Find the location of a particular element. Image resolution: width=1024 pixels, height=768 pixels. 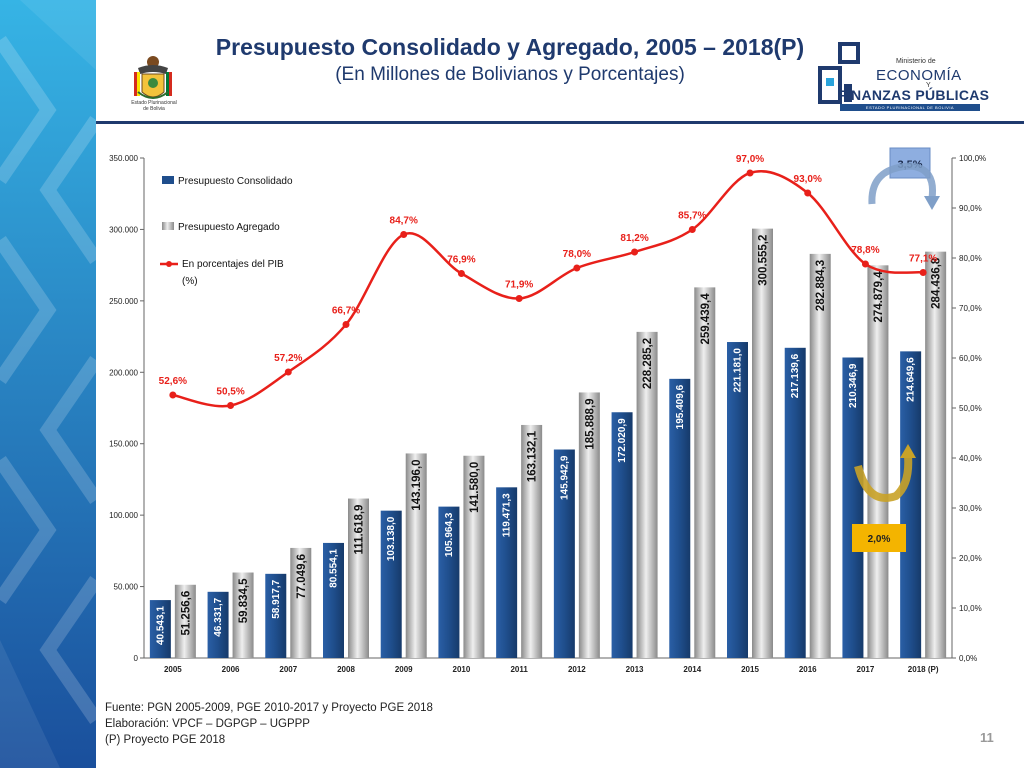

x-tick-label: 2012 is located at coordinates (577, 669).